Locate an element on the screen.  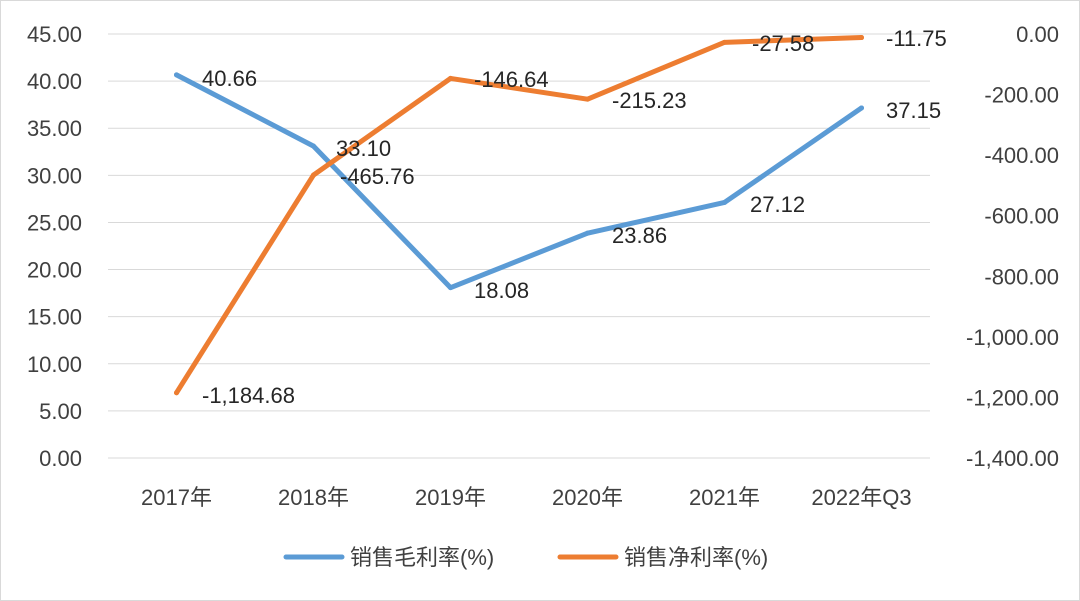
data-label: 23.86 is located at coordinates (639, 235).